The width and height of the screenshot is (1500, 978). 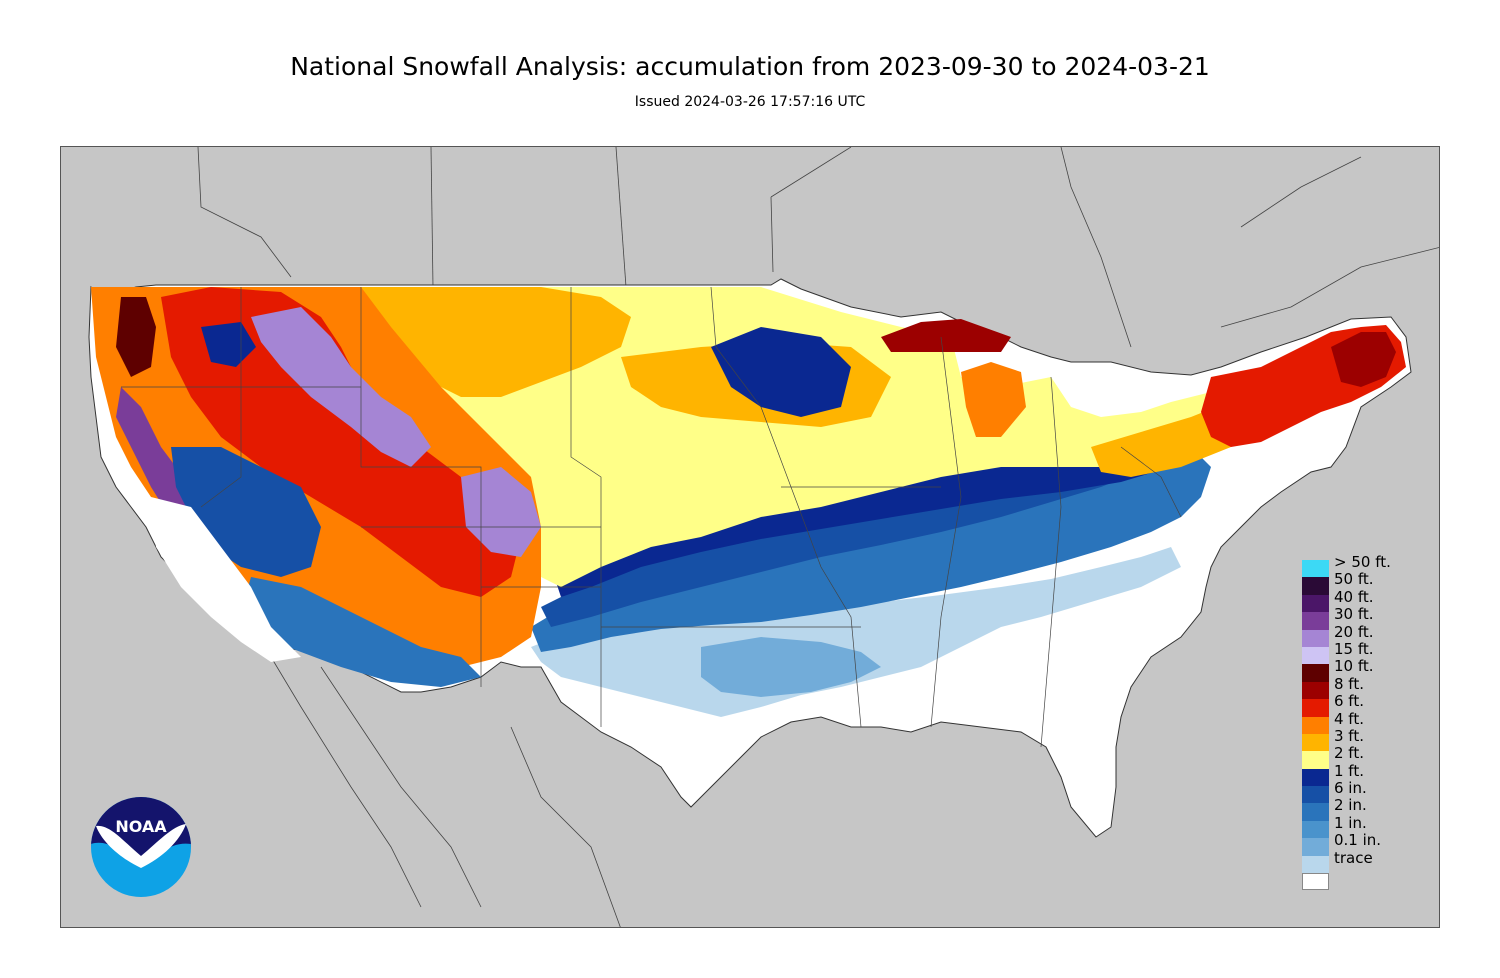 What do you see at coordinates (496, 342) in the screenshot?
I see `three-foot-patch` at bounding box center [496, 342].